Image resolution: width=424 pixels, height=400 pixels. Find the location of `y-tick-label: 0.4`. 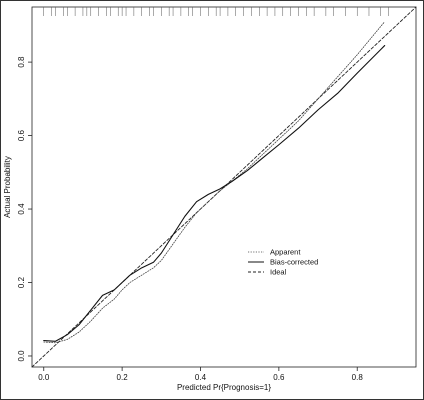

y-tick-label: 0.4 is located at coordinates (21, 209).